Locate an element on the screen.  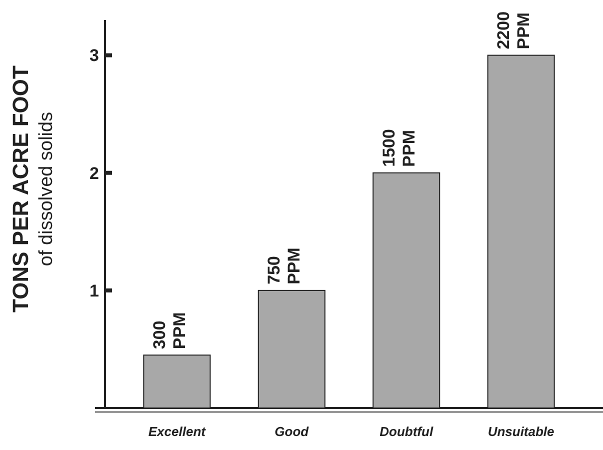
x-tick-label: Excellent is located at coordinates (177, 431).